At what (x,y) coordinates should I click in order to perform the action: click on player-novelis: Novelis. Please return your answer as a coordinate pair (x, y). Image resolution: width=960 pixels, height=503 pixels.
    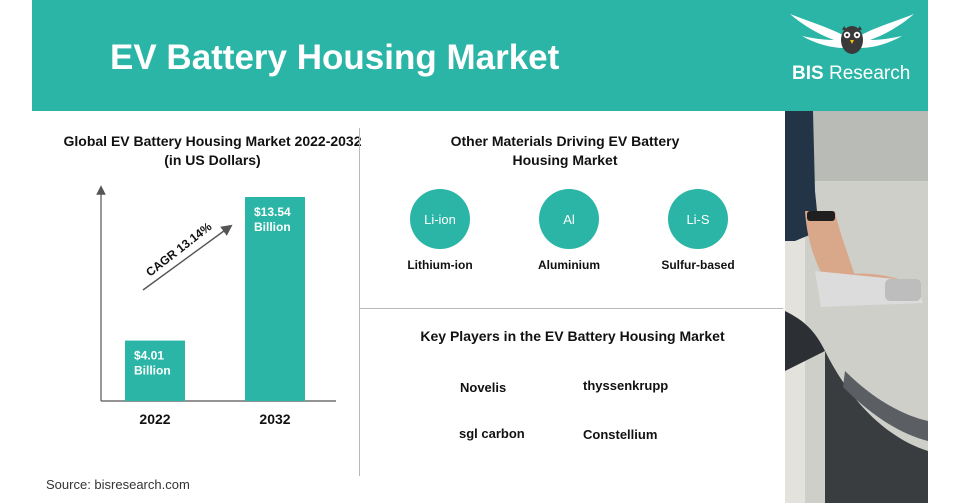
    Looking at the image, I should click on (483, 387).